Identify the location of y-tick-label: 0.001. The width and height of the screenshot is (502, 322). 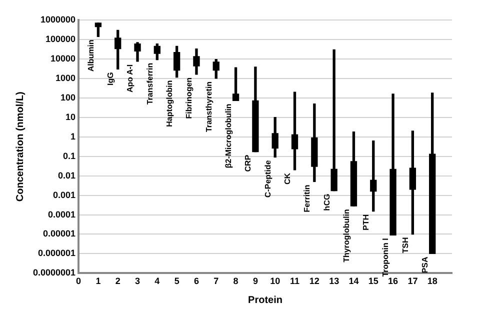
(64, 195).